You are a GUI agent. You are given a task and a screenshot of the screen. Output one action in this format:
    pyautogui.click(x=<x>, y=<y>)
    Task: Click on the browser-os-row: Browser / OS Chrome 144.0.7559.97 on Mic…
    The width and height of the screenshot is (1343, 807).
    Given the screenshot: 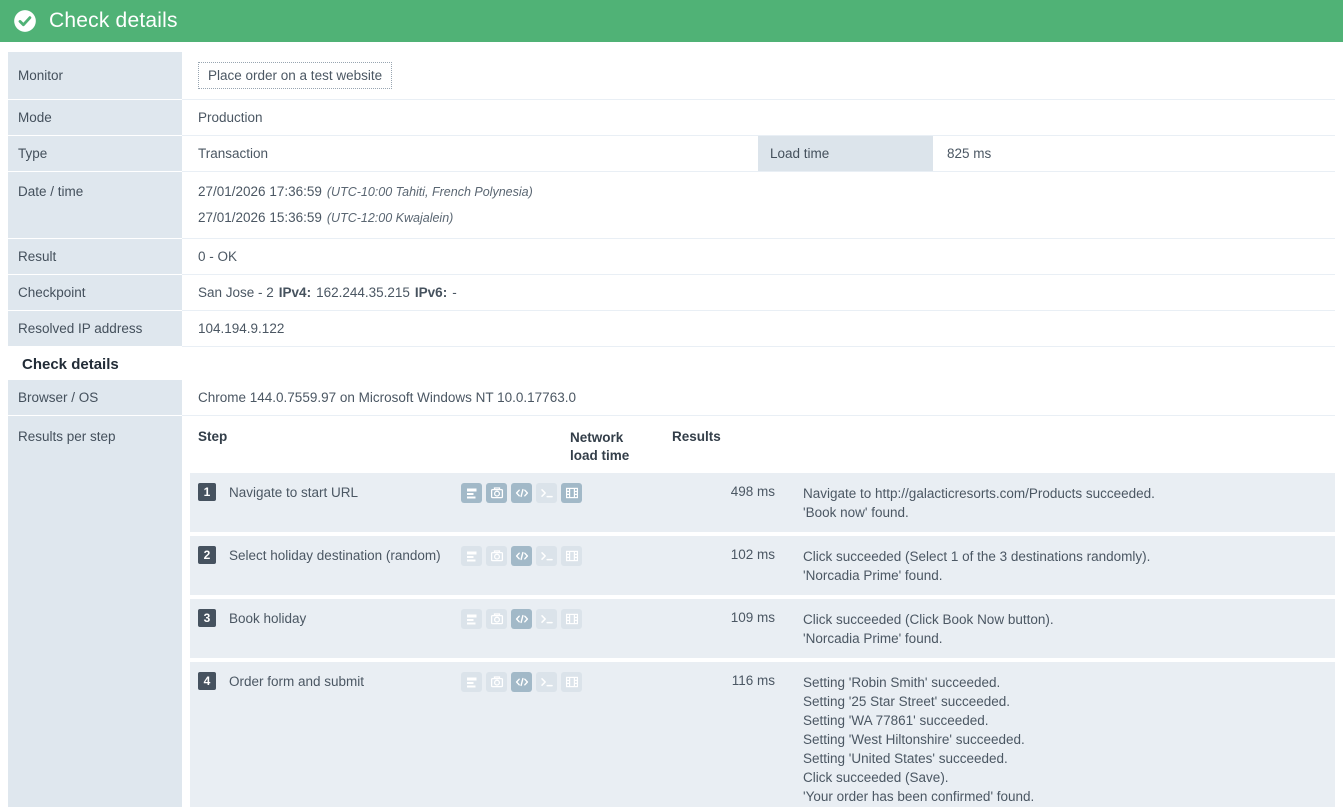 What is the action you would take?
    pyautogui.click(x=671, y=398)
    